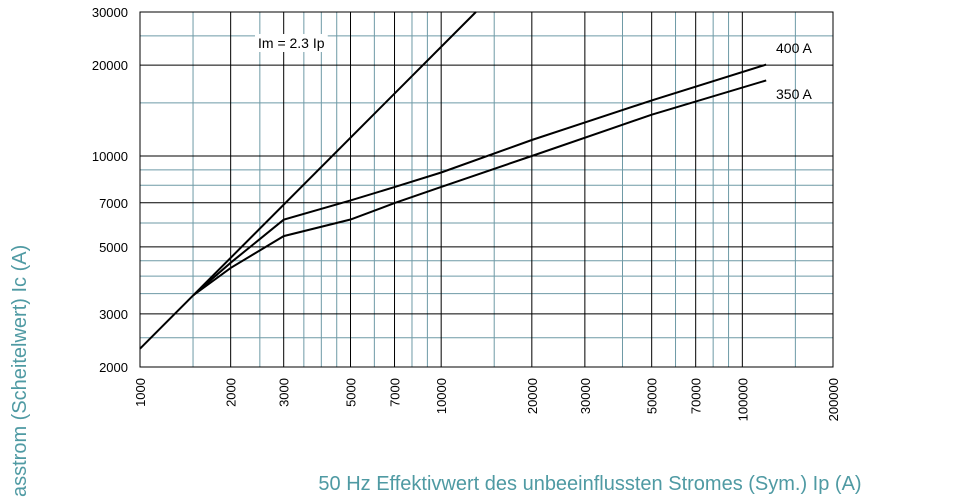 Image resolution: width=954 pixels, height=500 pixels. I want to click on y-tick-label: 5000, so click(113, 247).